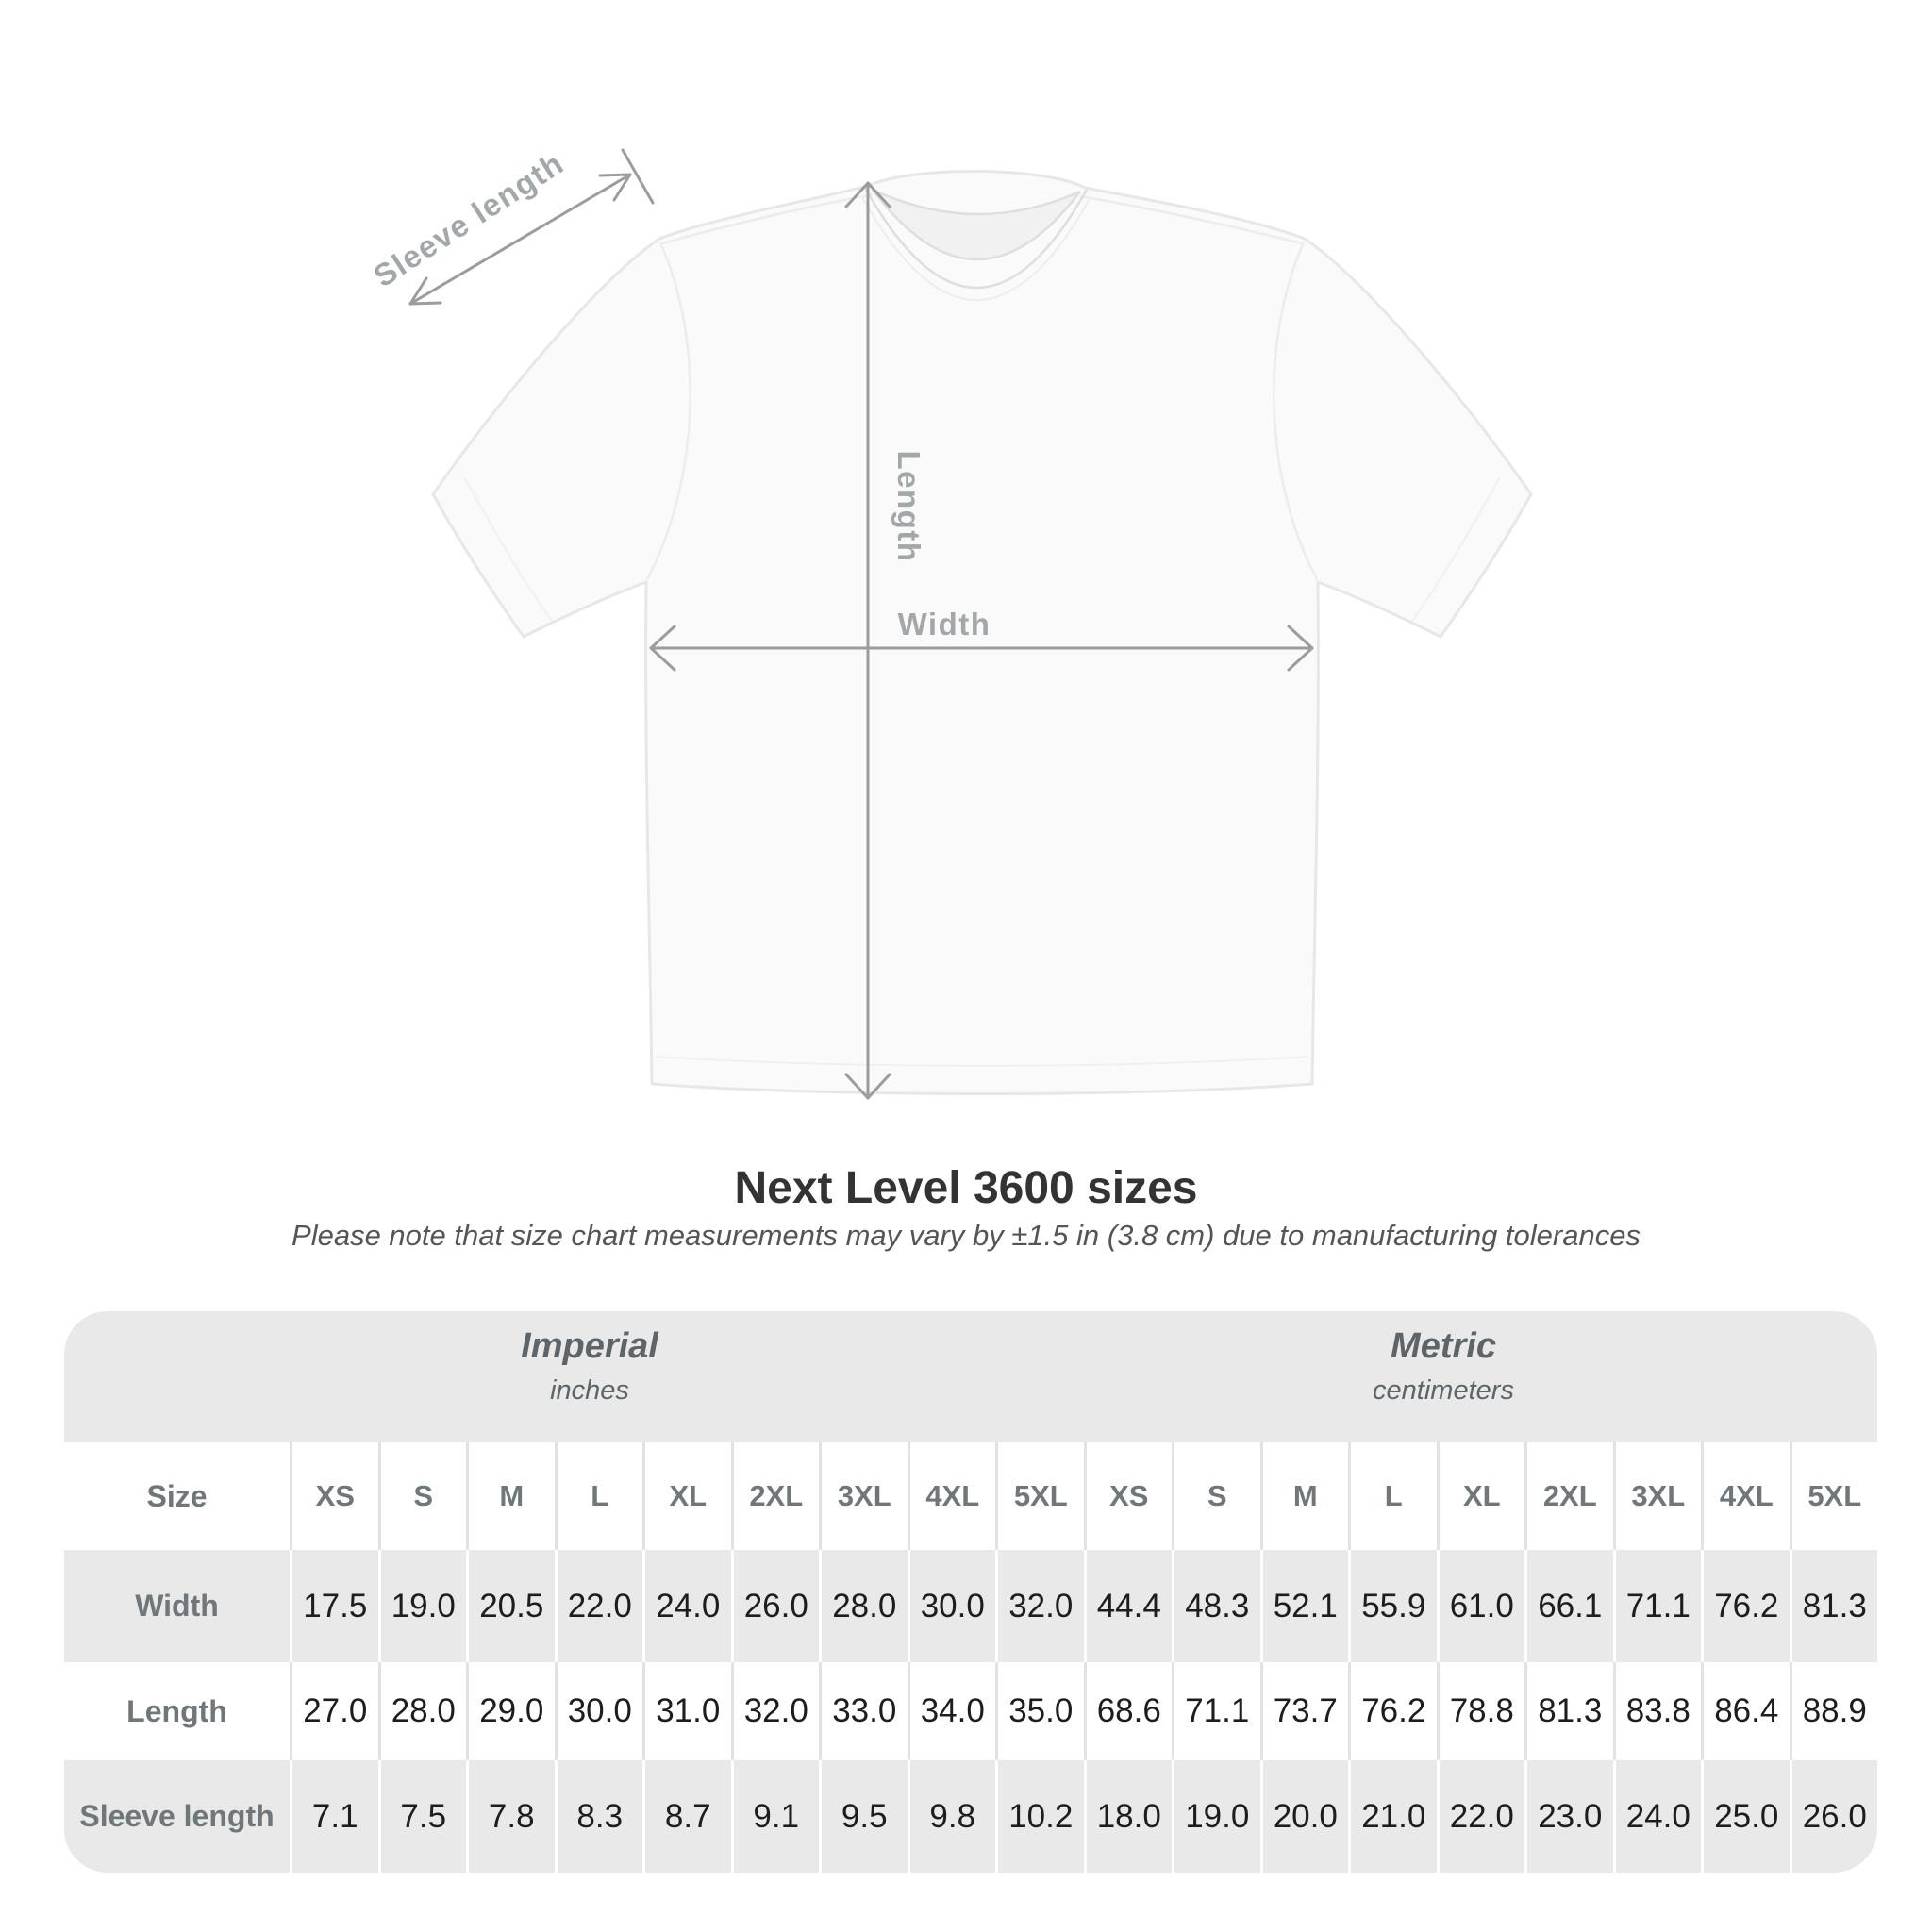 Image resolution: width=1932 pixels, height=1932 pixels. I want to click on left-shoulder-seam, so click(768, 219).